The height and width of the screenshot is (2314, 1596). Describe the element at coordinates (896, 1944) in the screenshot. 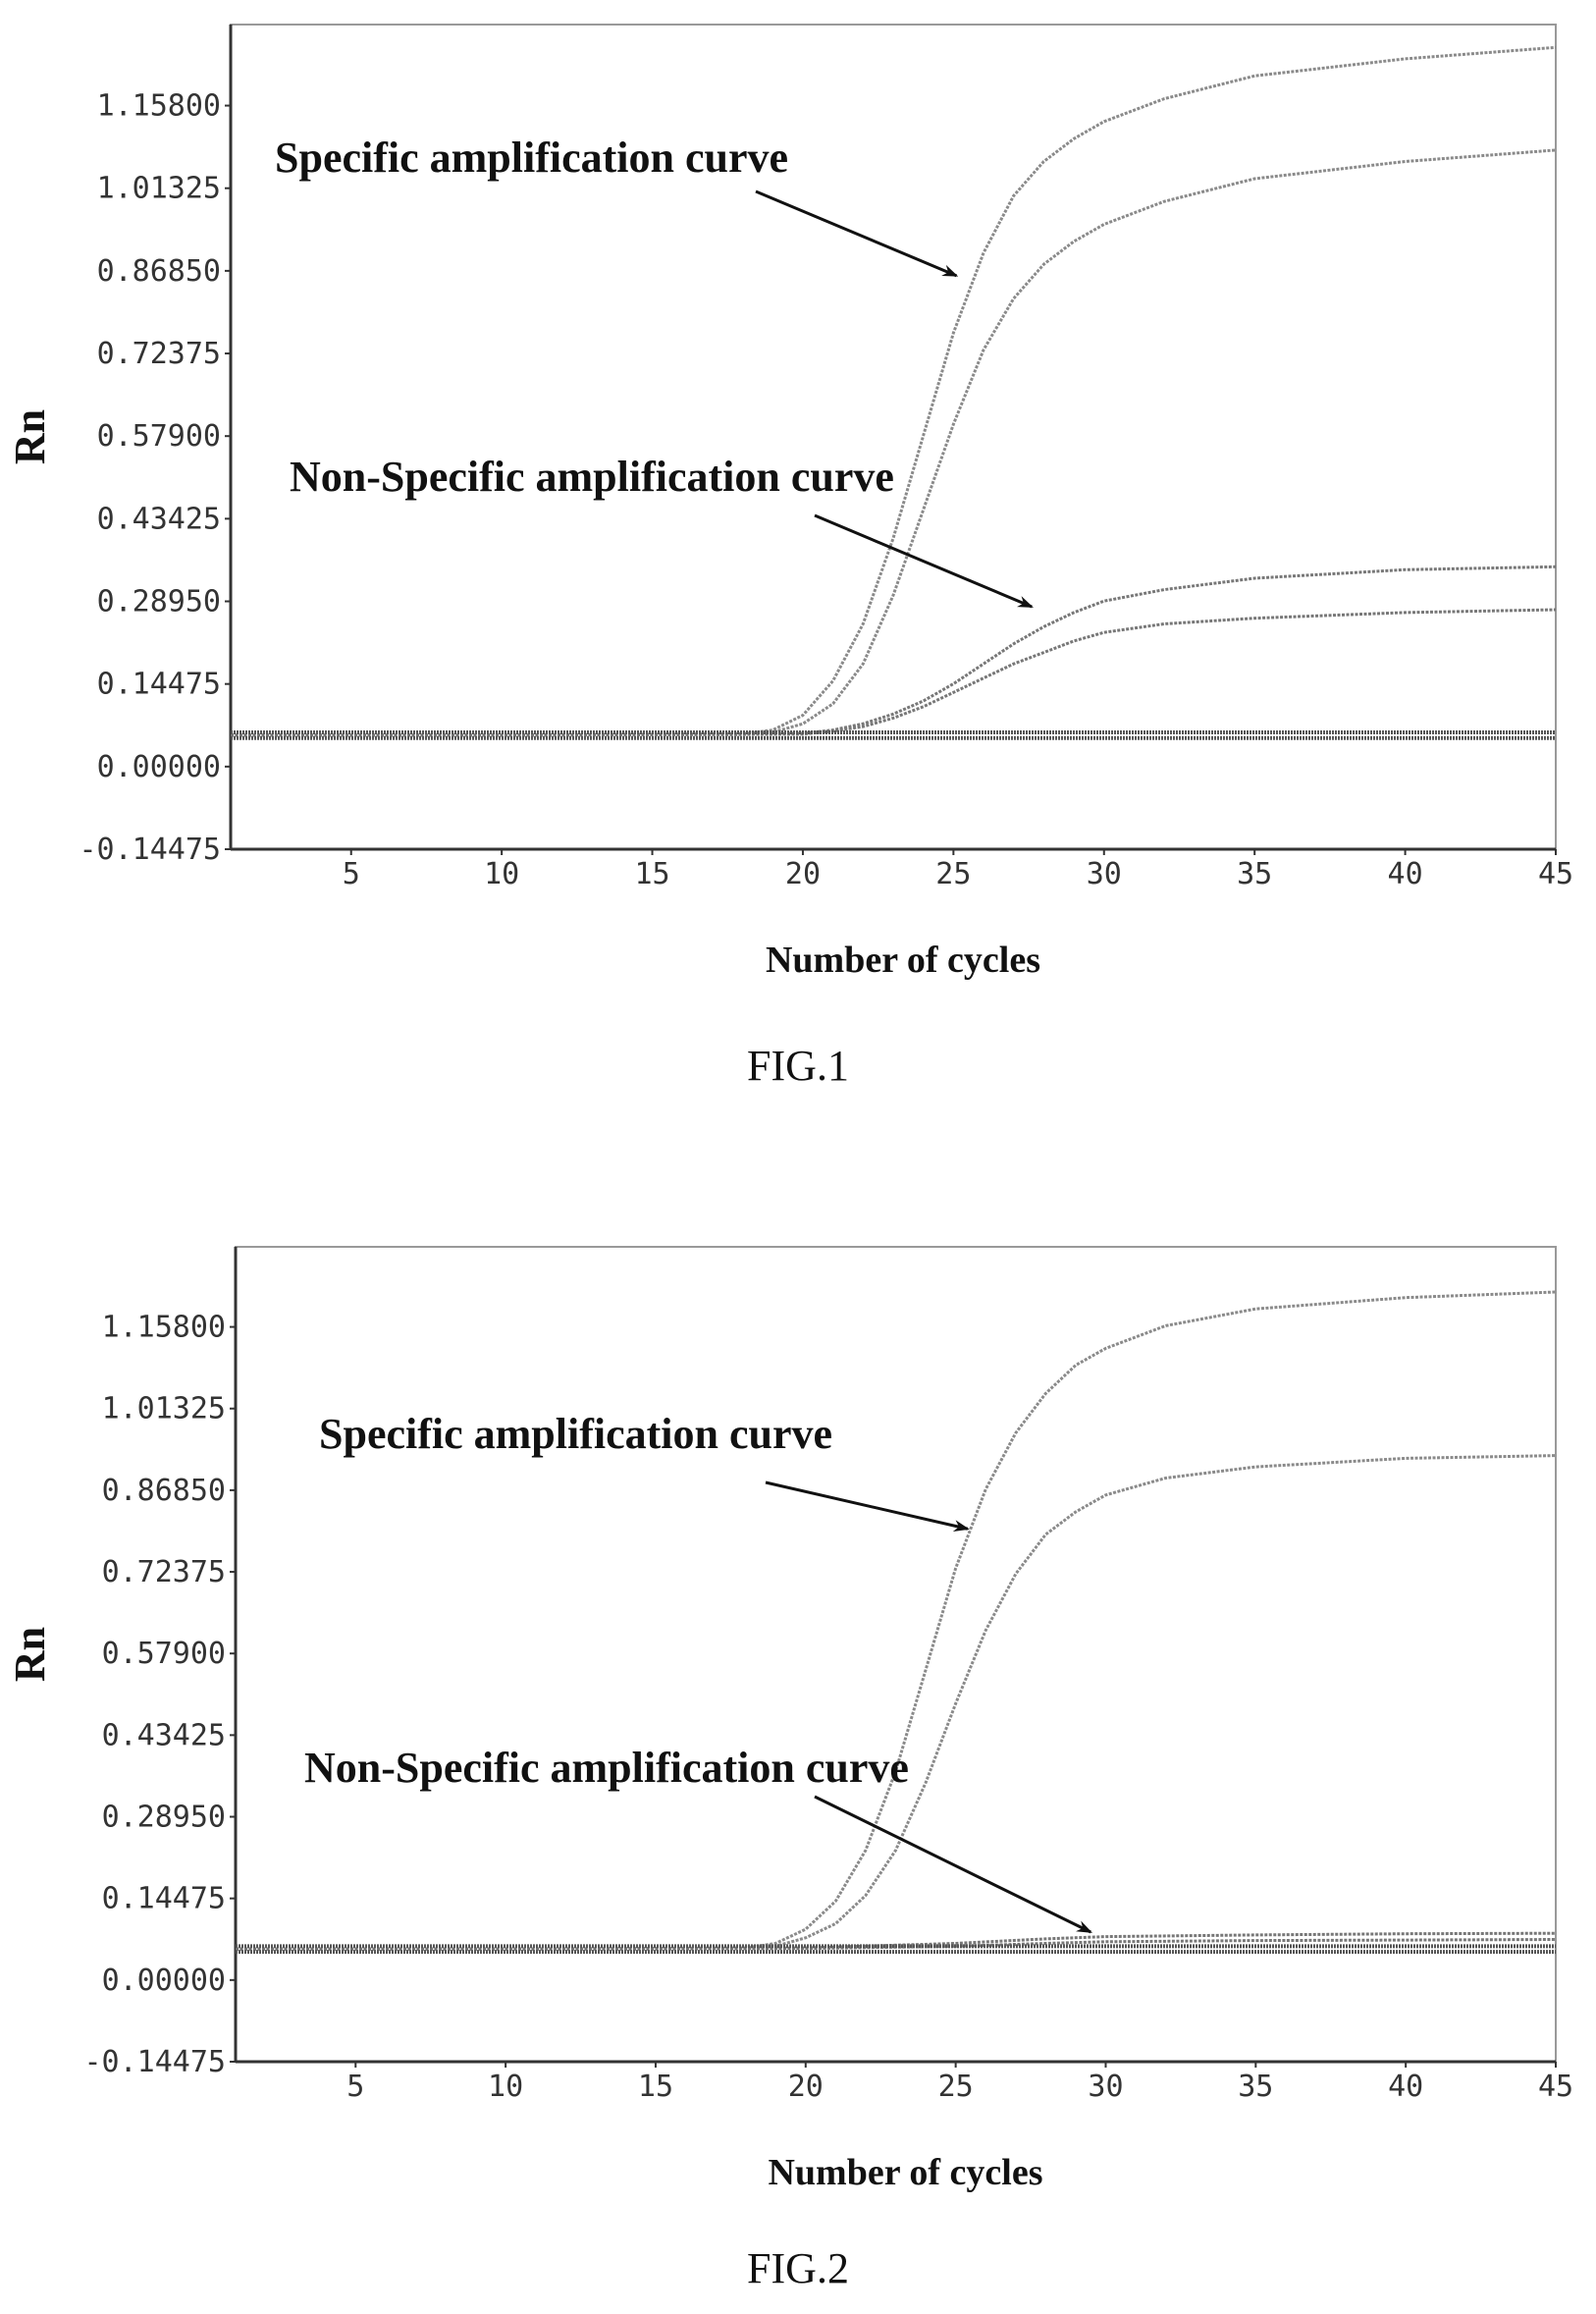

I see `non-specific-amplification-line` at that location.